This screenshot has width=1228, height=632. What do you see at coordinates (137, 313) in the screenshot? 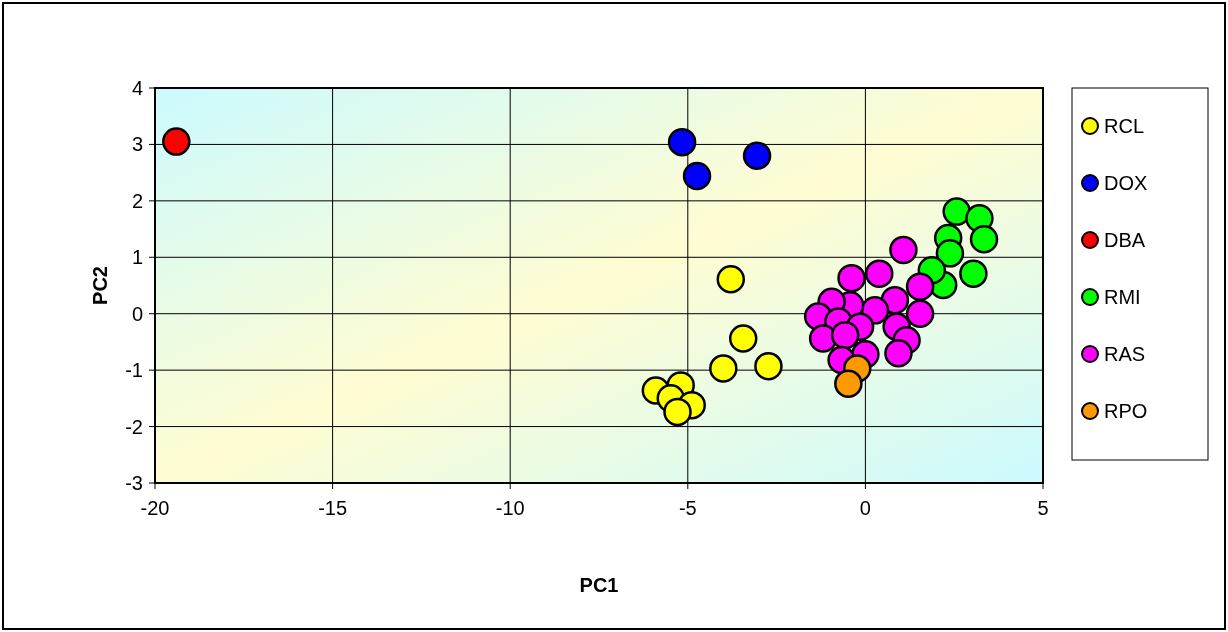
I see `y-tick-label: 0` at bounding box center [137, 313].